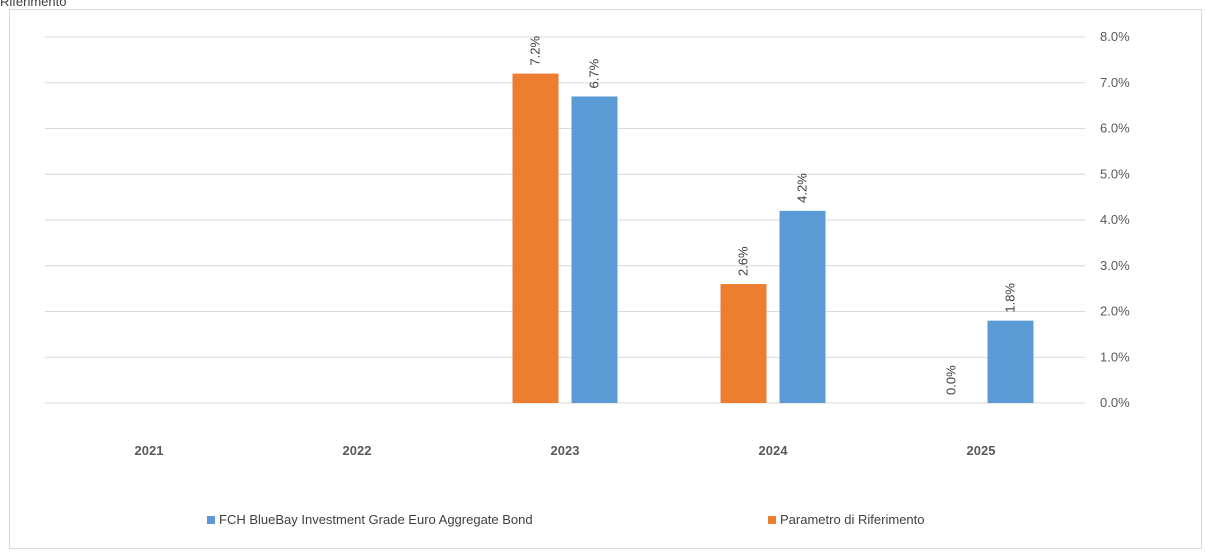  I want to click on x-axis-labels: 2021 2022 2023 2024 2025, so click(565, 450).